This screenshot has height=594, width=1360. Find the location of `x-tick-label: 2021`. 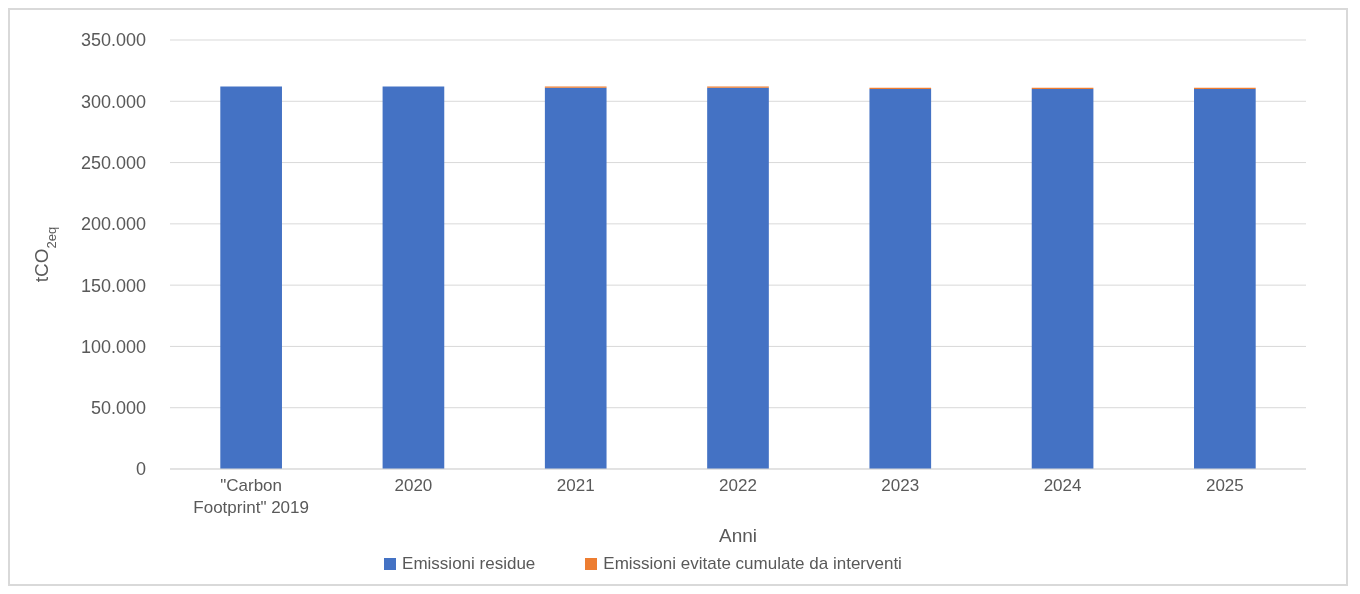

x-tick-label: 2021 is located at coordinates (575, 485).